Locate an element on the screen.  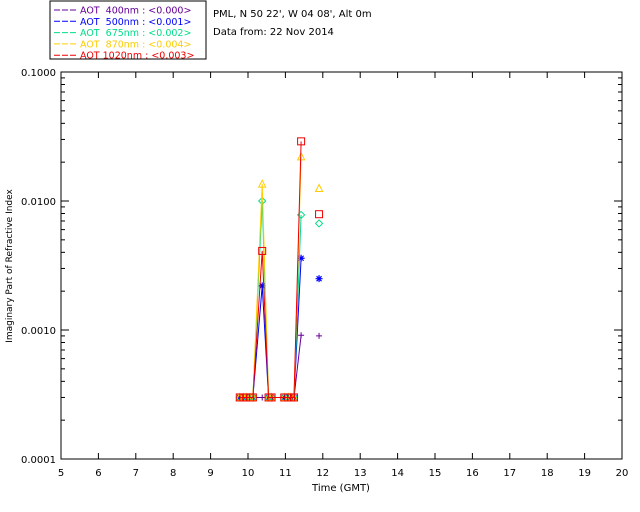
legend-entry: AOT 675nm : <0.002> is located at coordinates (135, 33).